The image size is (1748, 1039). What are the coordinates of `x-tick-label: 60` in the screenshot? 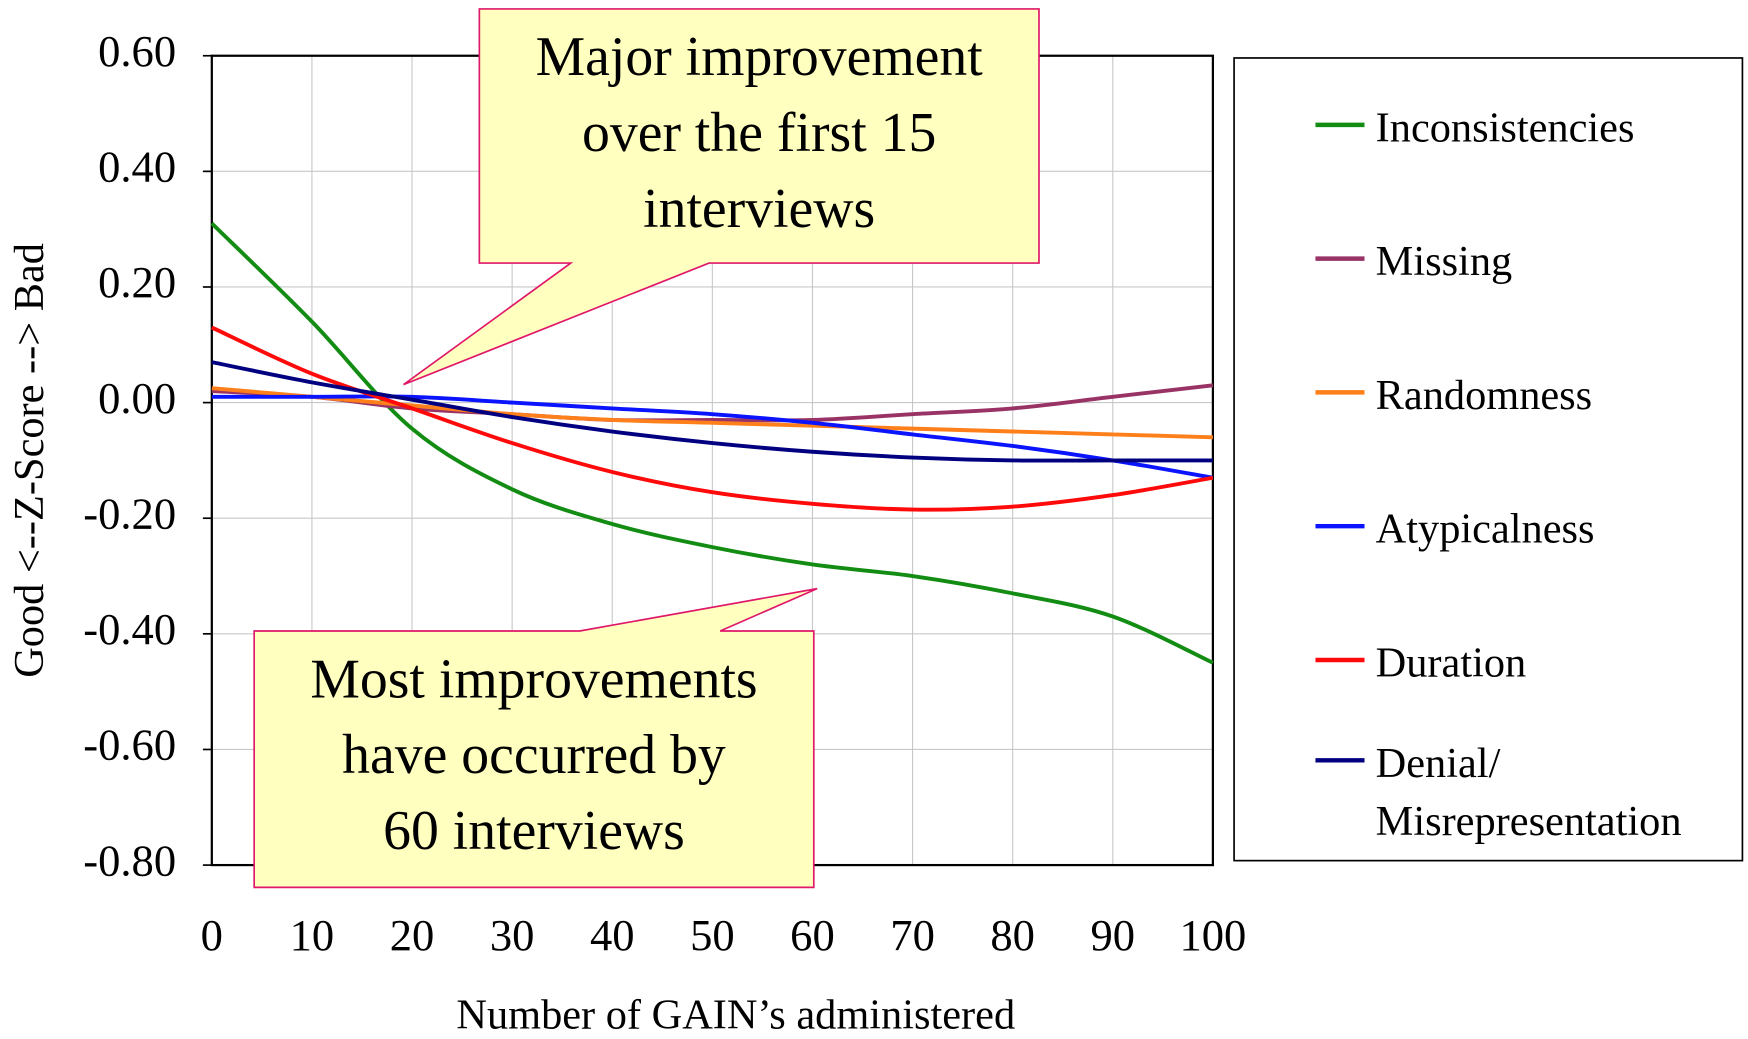 It's located at (812, 935).